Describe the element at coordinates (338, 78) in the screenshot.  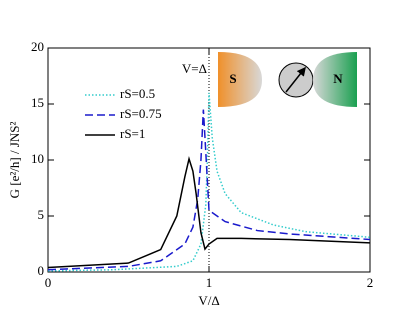
I see `n-label: N` at that location.